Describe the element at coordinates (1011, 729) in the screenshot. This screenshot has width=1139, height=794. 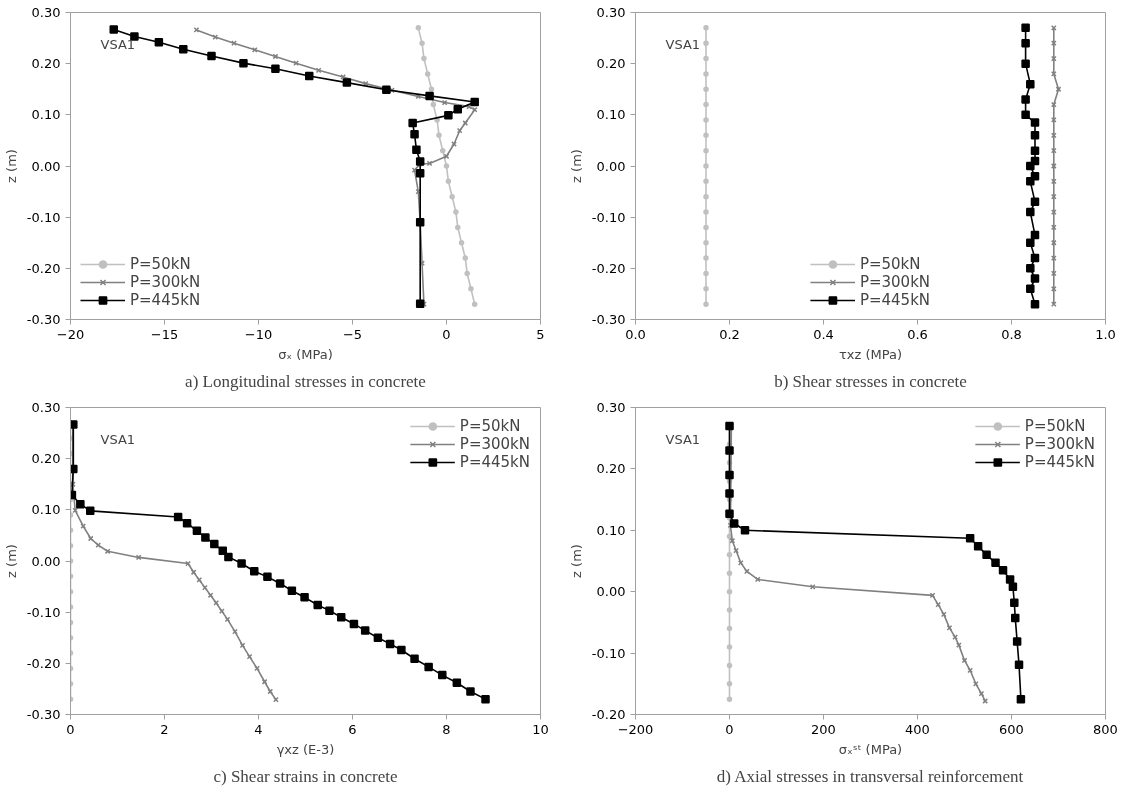
I see `x-tick-label: 600` at that location.